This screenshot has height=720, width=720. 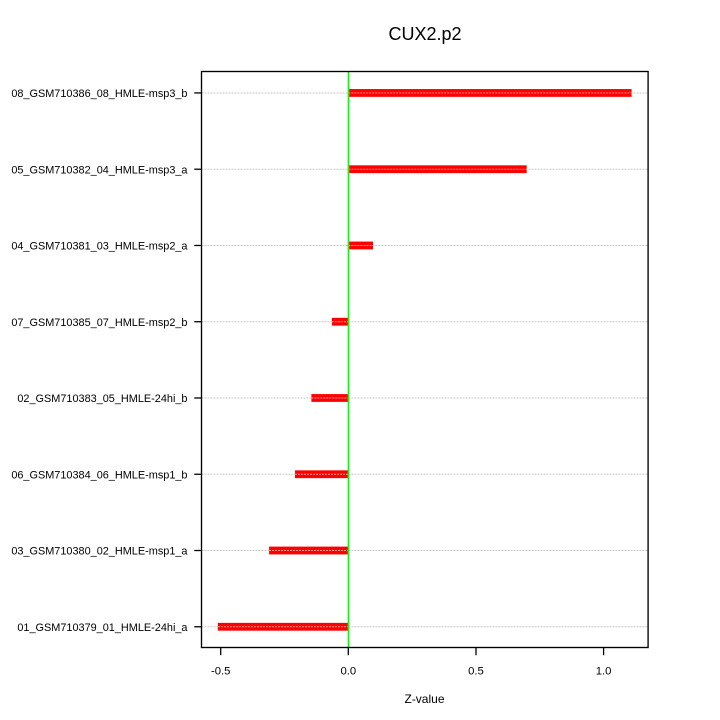 What do you see at coordinates (102, 399) in the screenshot?
I see `svg-text: 02_GSM710383_05_HMLE-24hi_b` at bounding box center [102, 399].